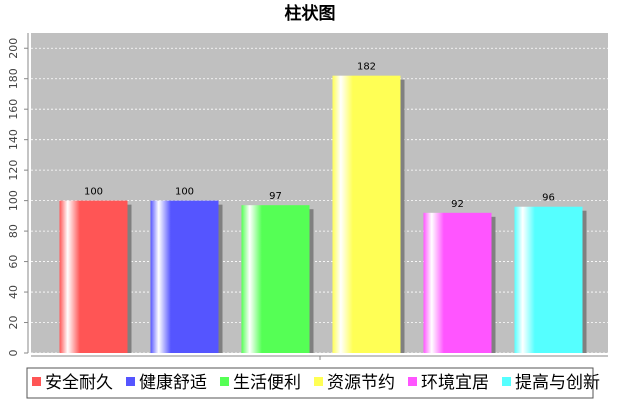 This screenshot has height=400, width=620. Describe the element at coordinates (13, 262) in the screenshot. I see `y-tick-label: 60` at that location.